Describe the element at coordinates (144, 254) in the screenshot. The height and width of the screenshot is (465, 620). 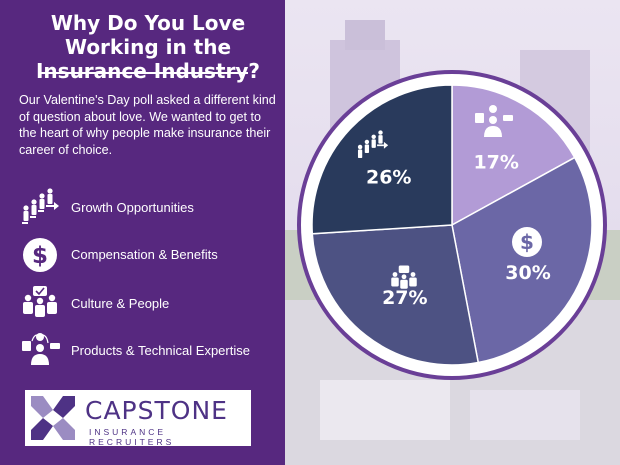
I see `legend-label-compensation: Compensation & Benefits` at that location.